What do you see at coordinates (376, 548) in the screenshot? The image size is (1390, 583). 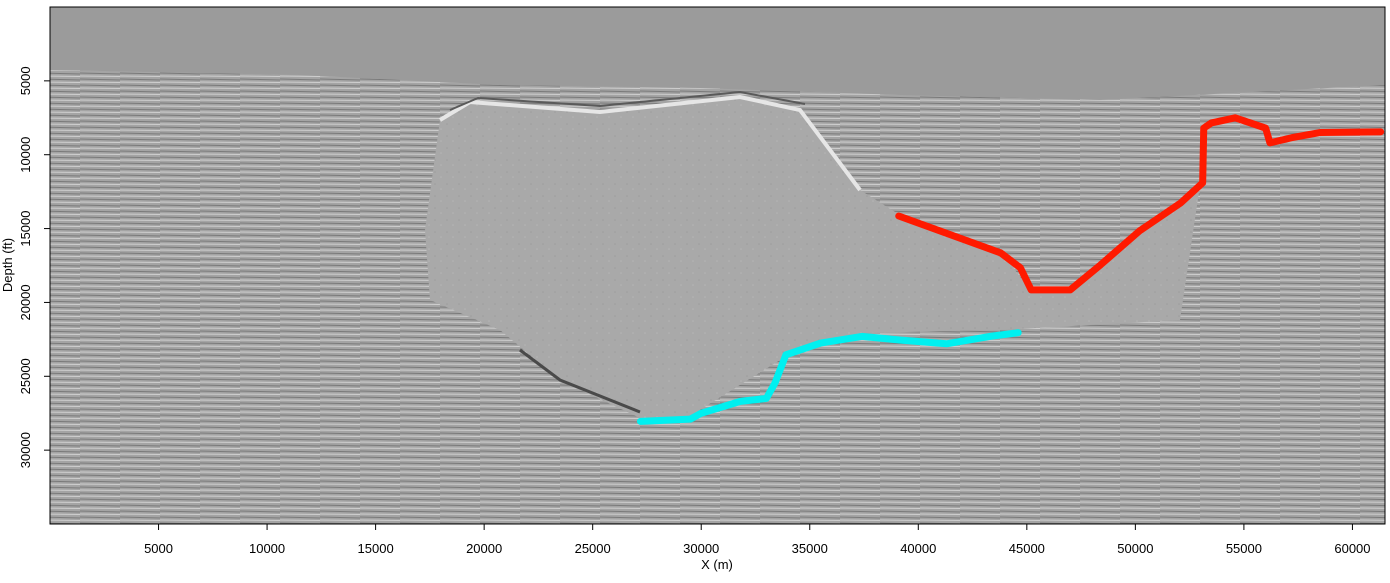 I see `x-tick-label: 15000` at bounding box center [376, 548].